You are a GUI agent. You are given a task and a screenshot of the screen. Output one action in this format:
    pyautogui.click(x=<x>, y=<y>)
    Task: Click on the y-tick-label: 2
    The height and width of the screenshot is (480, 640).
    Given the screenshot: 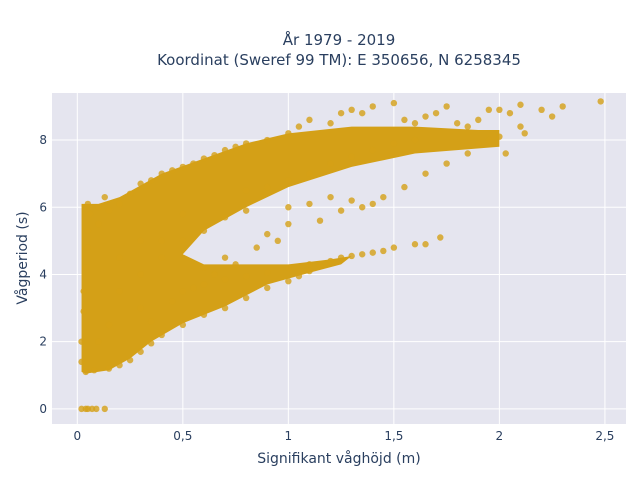 What is the action you would take?
    pyautogui.click(x=43, y=342)
    